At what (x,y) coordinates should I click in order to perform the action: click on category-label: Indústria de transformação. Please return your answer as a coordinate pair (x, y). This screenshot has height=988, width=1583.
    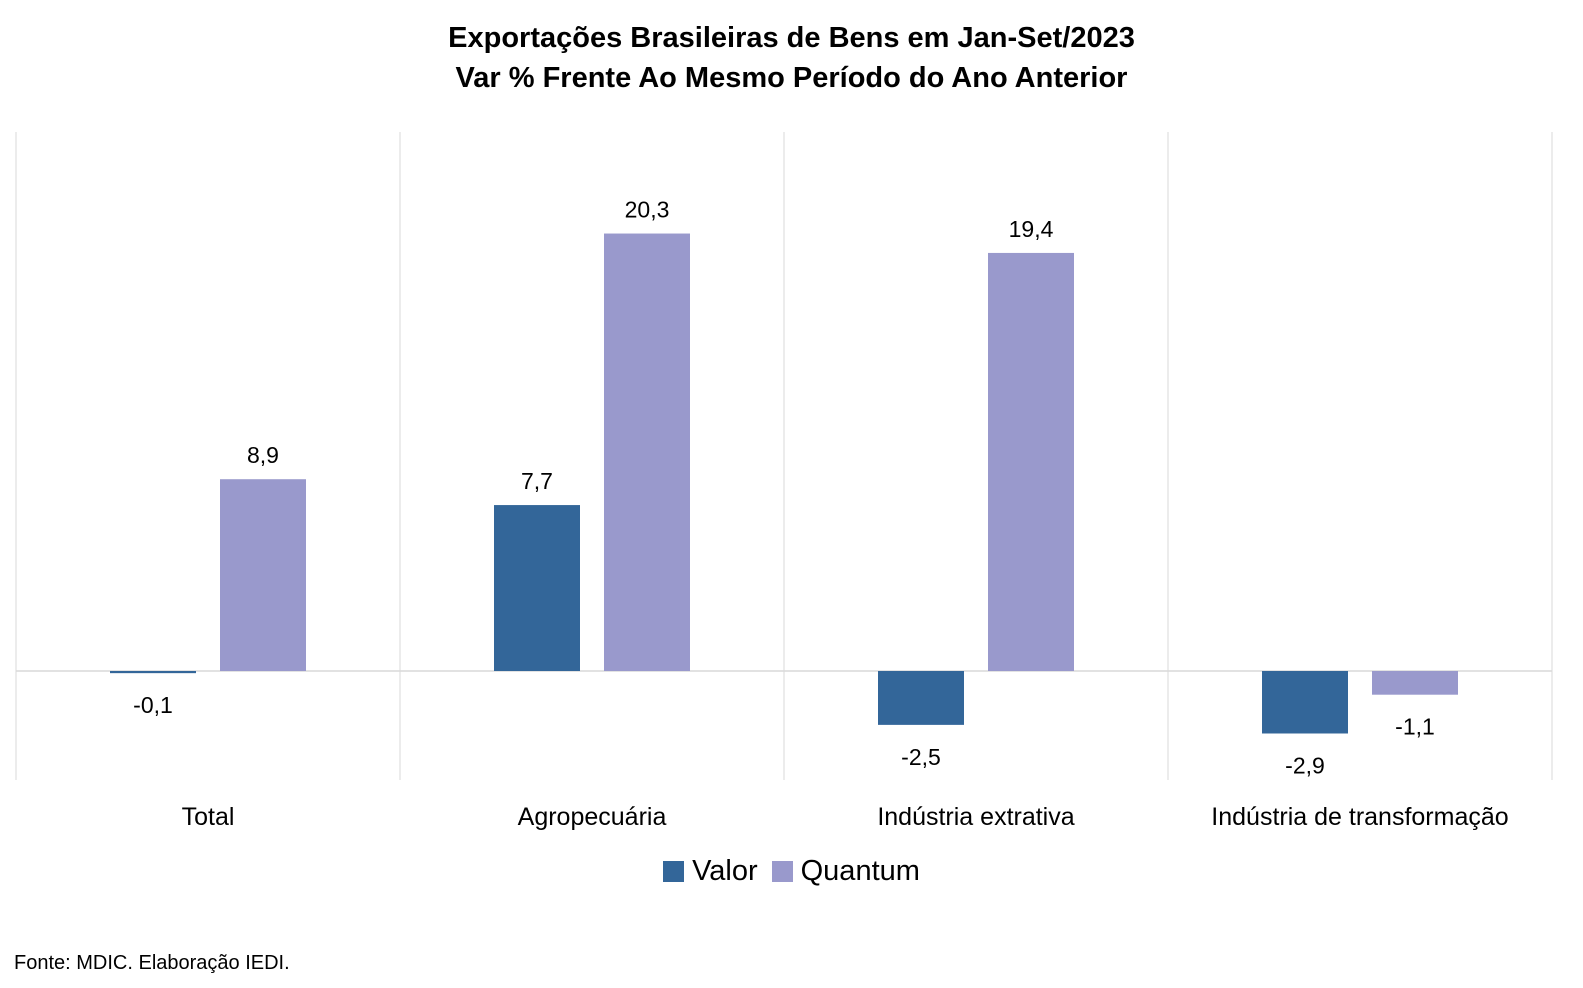
    Looking at the image, I should click on (1359, 817).